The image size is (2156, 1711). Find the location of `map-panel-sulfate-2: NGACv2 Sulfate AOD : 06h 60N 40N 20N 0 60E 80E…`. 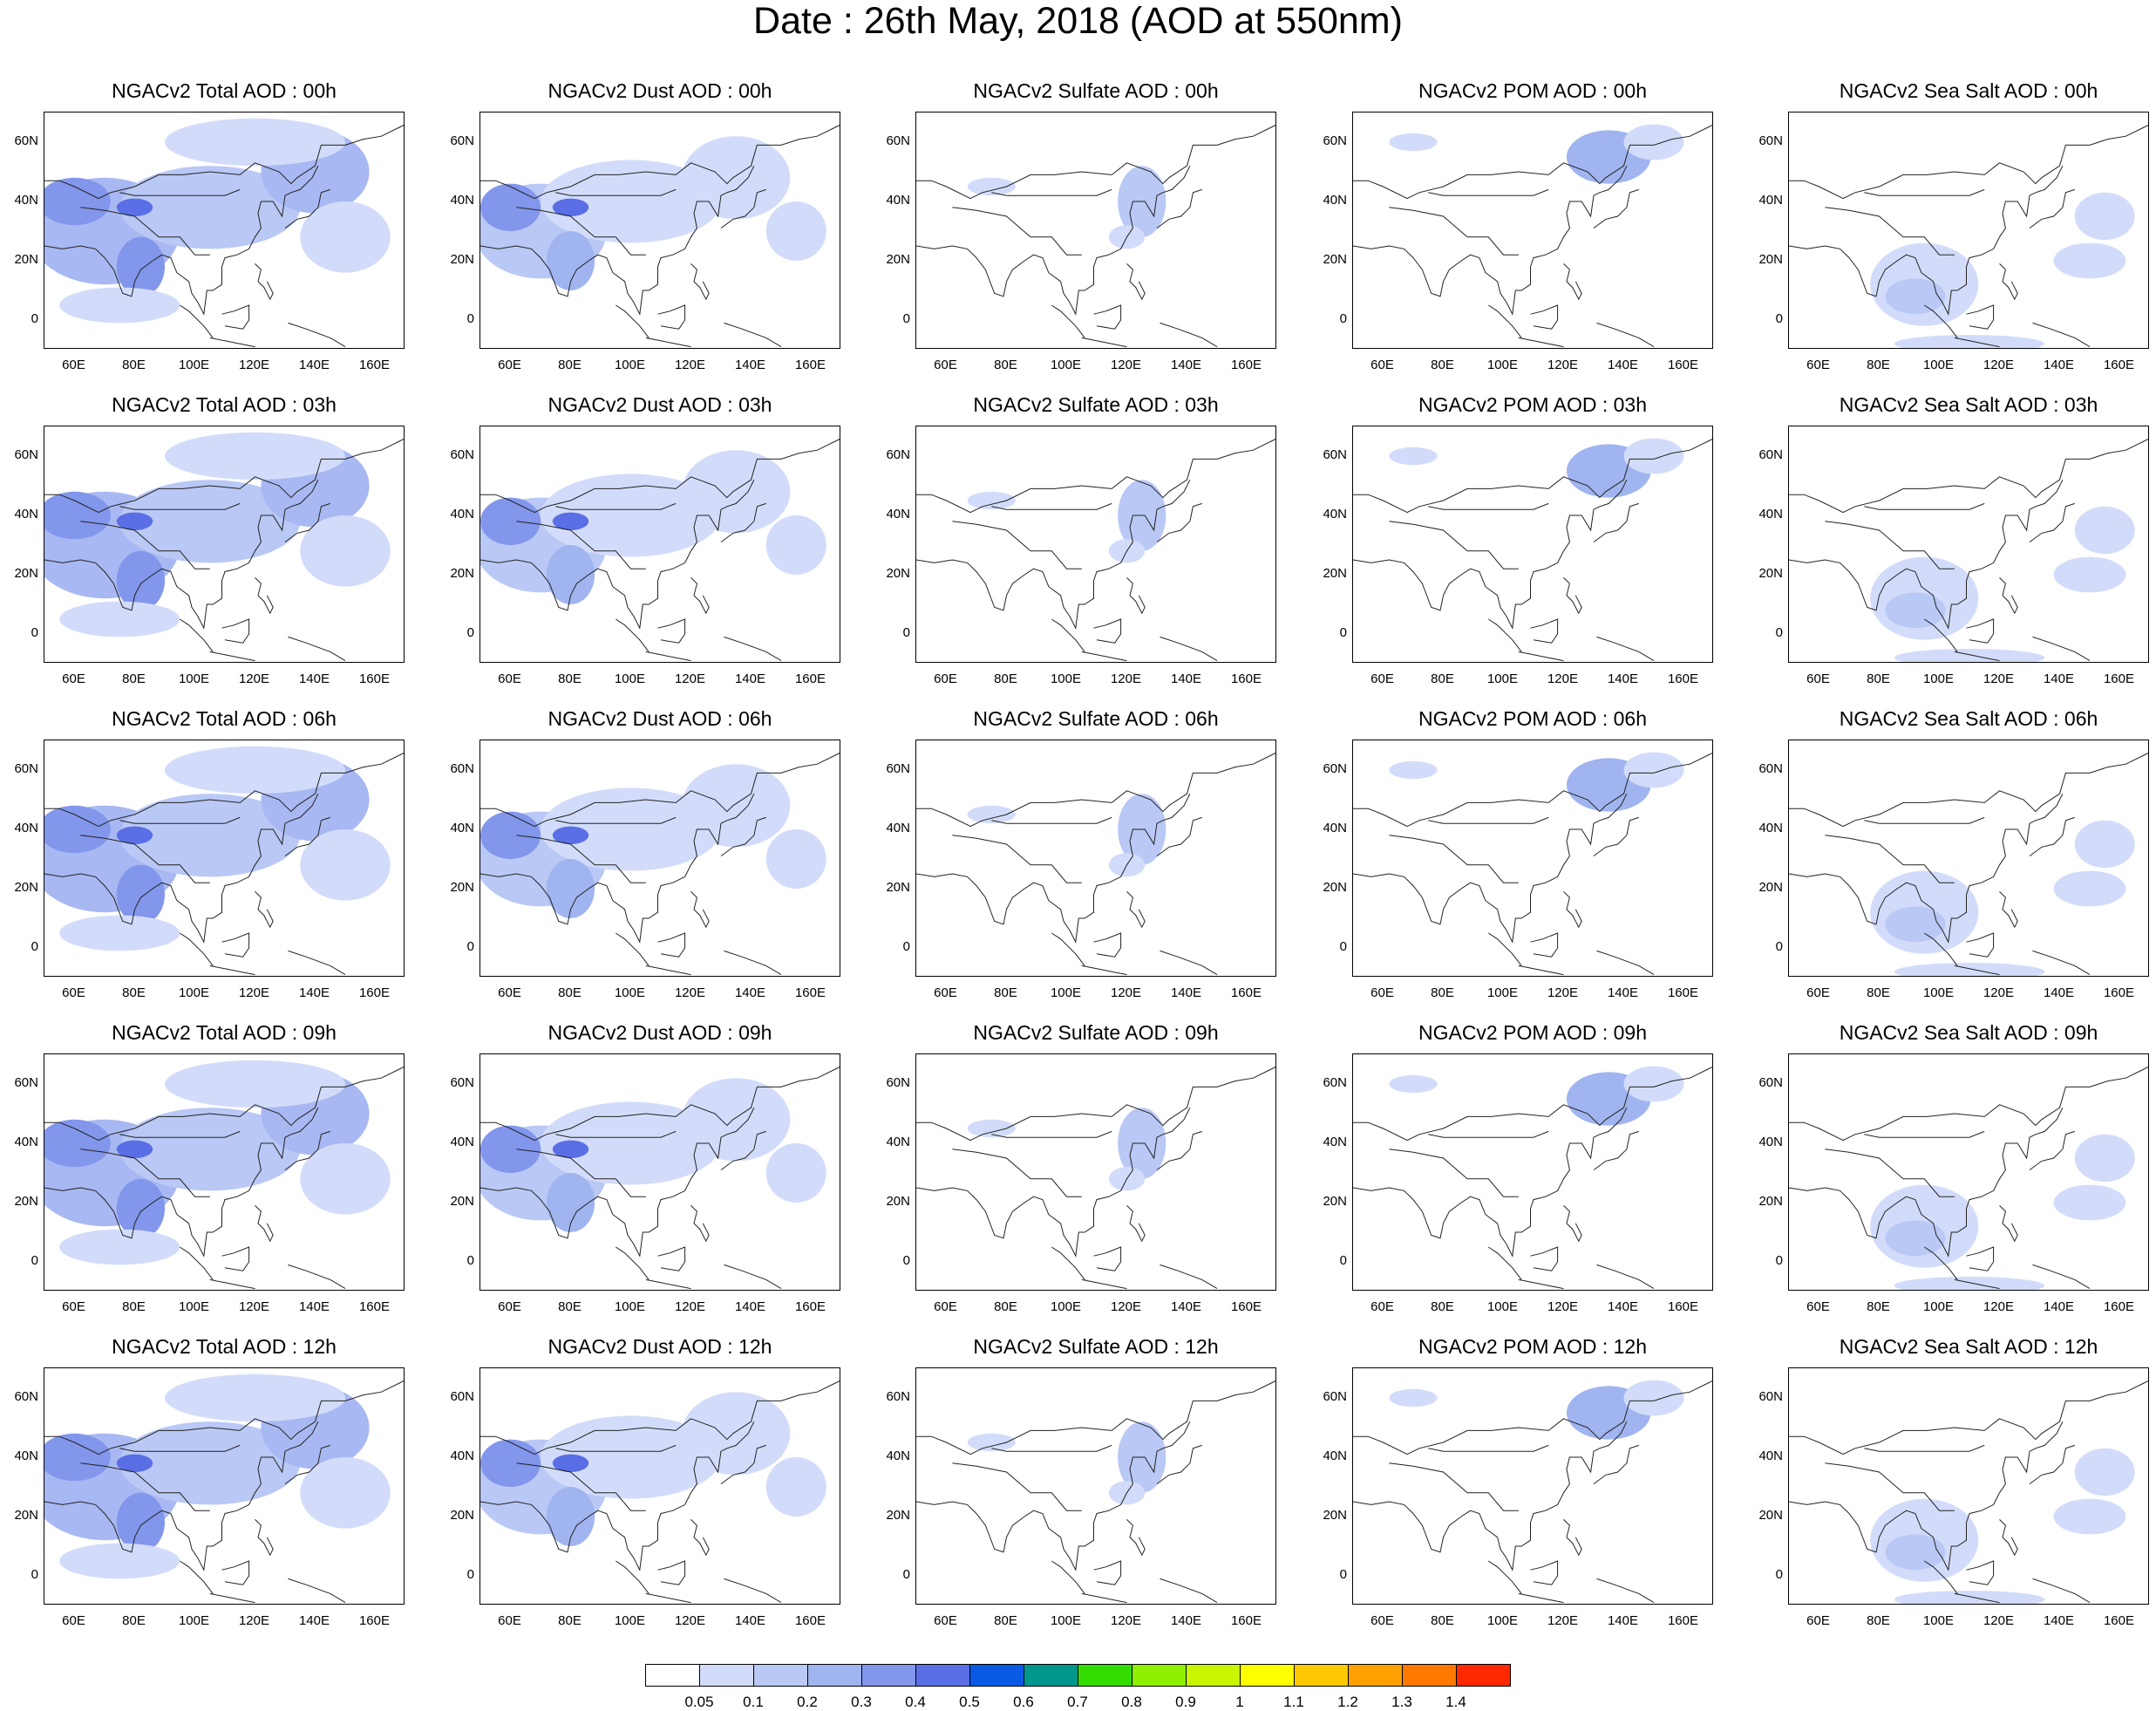

map-panel-sulfate-2: NGACv2 Sulfate AOD : 06h 60N 40N 20N 0 60E 80E… is located at coordinates (1081, 853).